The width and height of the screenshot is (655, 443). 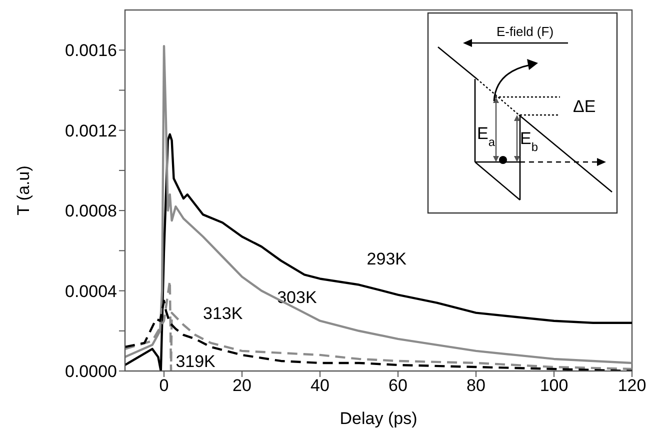 What do you see at coordinates (632, 386) in the screenshot?
I see `x-tick-label: 120` at bounding box center [632, 386].